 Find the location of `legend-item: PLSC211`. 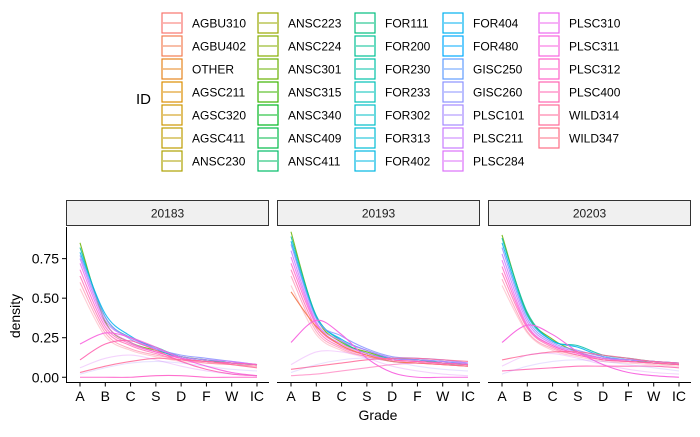

legend-item: PLSC211 is located at coordinates (483, 138).